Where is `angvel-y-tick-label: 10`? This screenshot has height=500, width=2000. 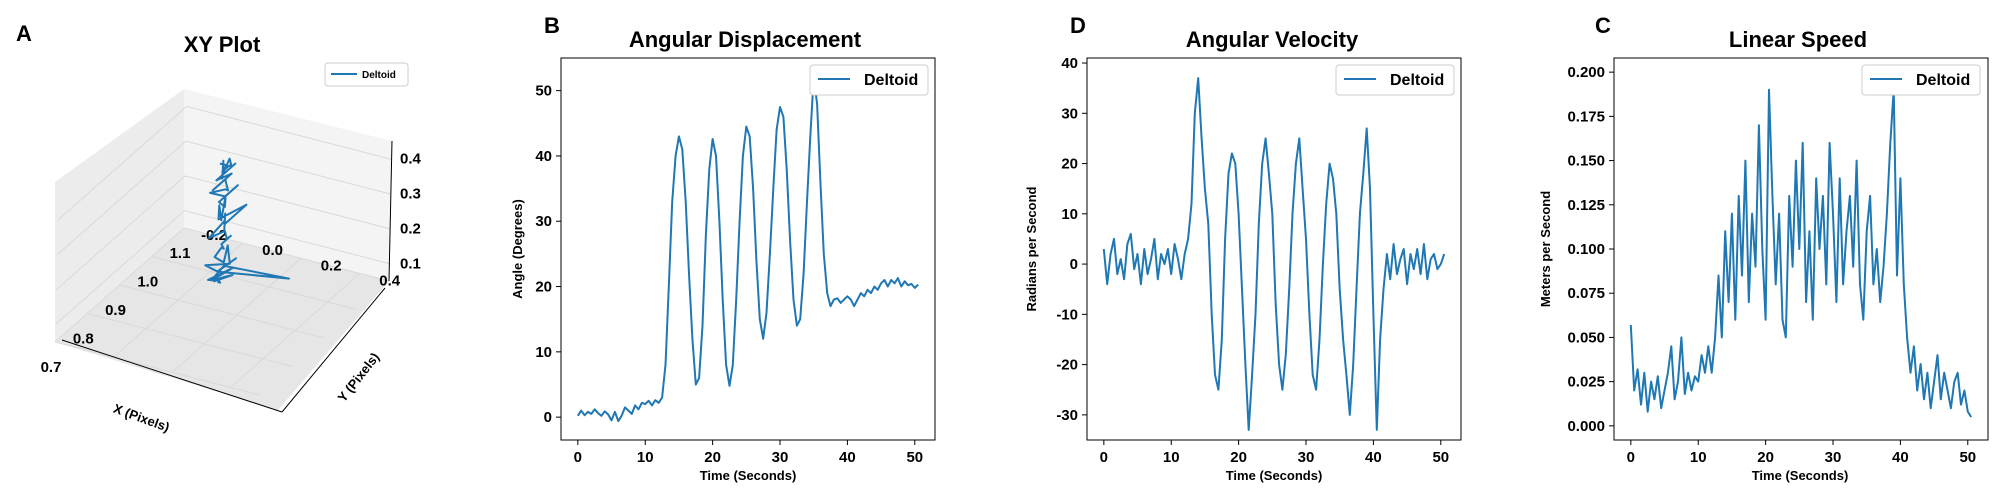
angvel-y-tick-label: 10 is located at coordinates (1069, 214).